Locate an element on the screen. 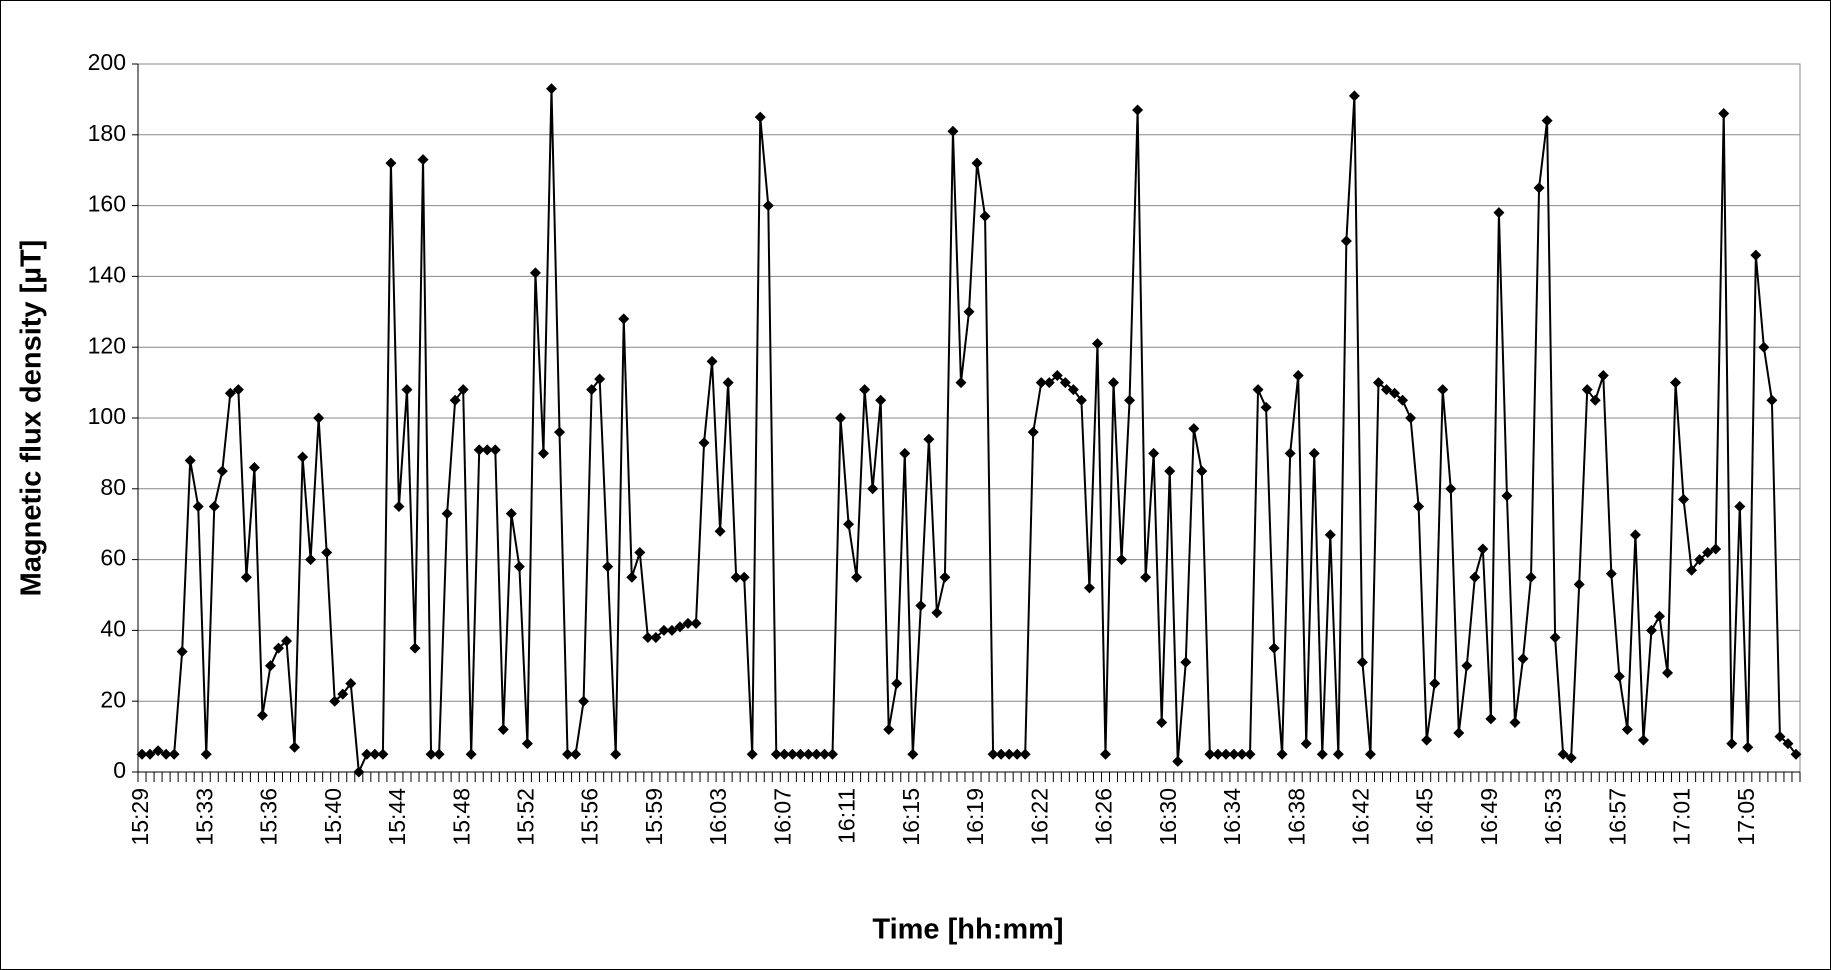 This screenshot has height=970, width=1831. x-tick-label: 15:59 is located at coordinates (654, 817).